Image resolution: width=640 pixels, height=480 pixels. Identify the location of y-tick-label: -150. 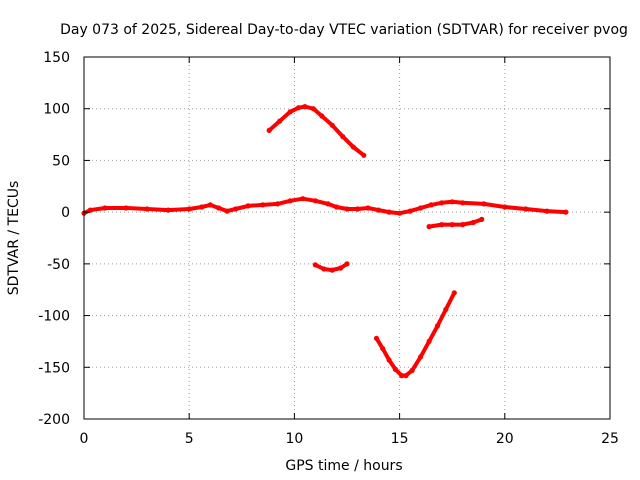
(54, 368).